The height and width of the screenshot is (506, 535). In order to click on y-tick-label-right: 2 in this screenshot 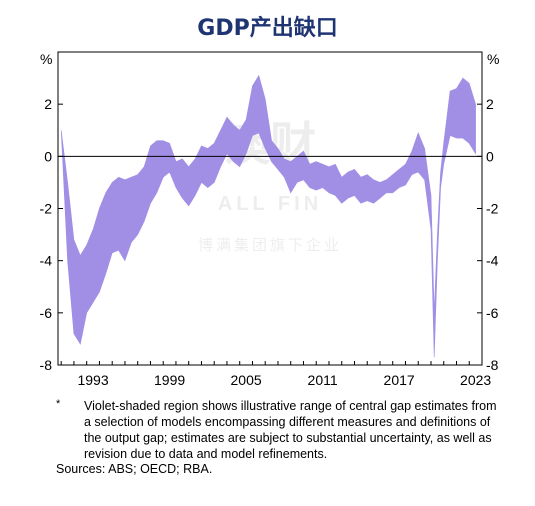, I will do `click(490, 104)`.